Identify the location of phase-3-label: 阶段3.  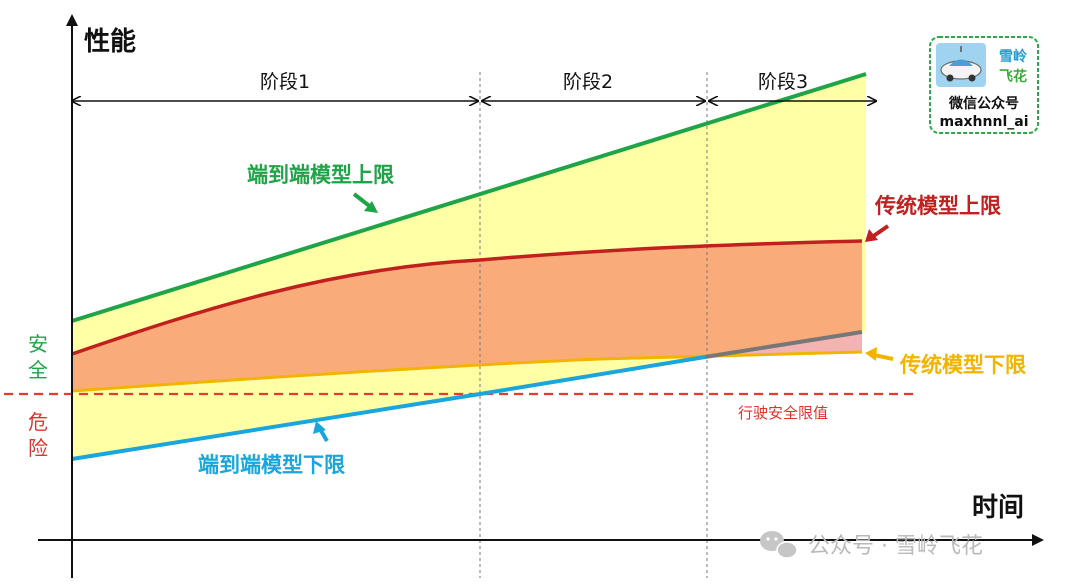
(783, 82).